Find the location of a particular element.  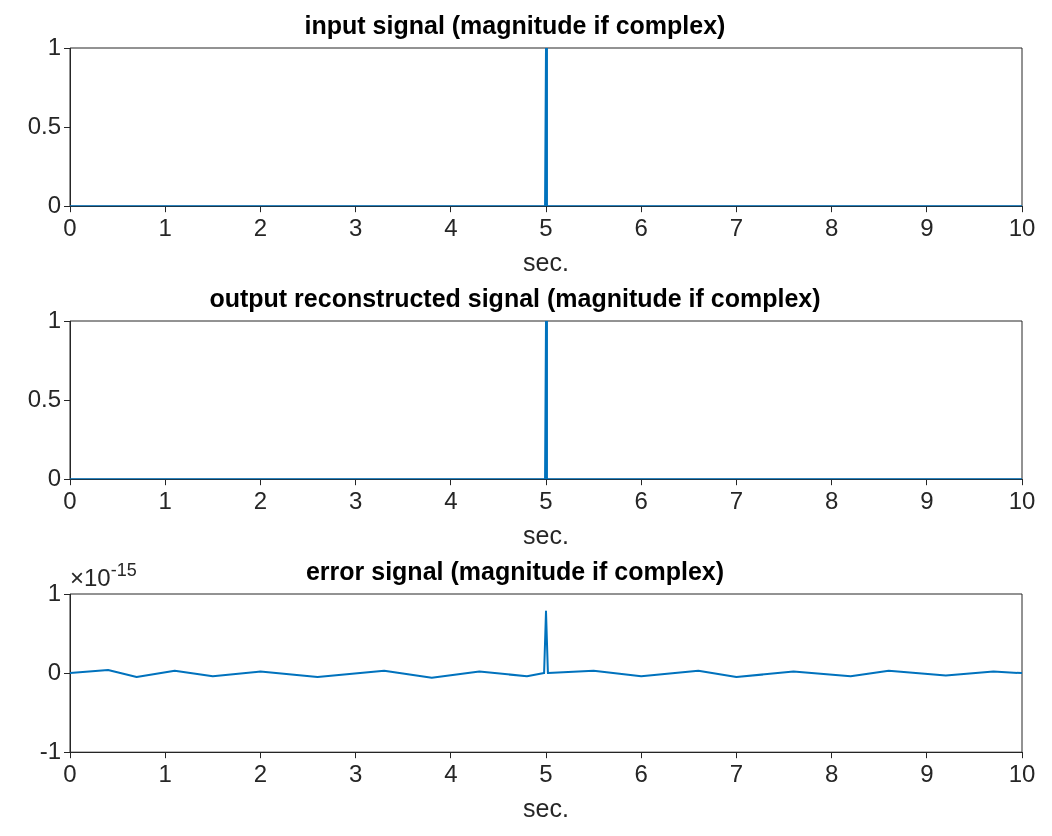

chart-title: error signal (magnitude if complex) is located at coordinates (515, 570).